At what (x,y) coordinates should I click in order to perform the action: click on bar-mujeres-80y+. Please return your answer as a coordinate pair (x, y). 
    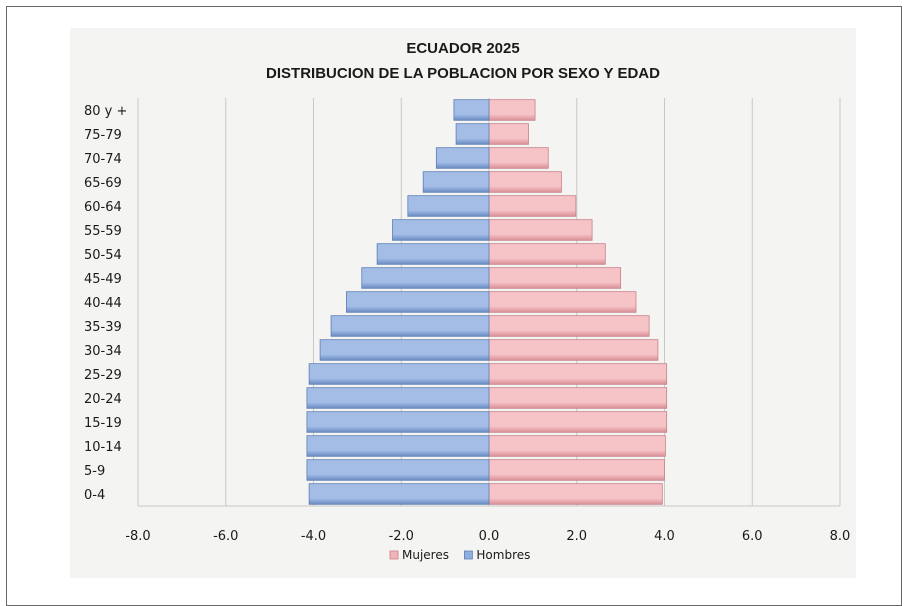
    Looking at the image, I should click on (512, 110).